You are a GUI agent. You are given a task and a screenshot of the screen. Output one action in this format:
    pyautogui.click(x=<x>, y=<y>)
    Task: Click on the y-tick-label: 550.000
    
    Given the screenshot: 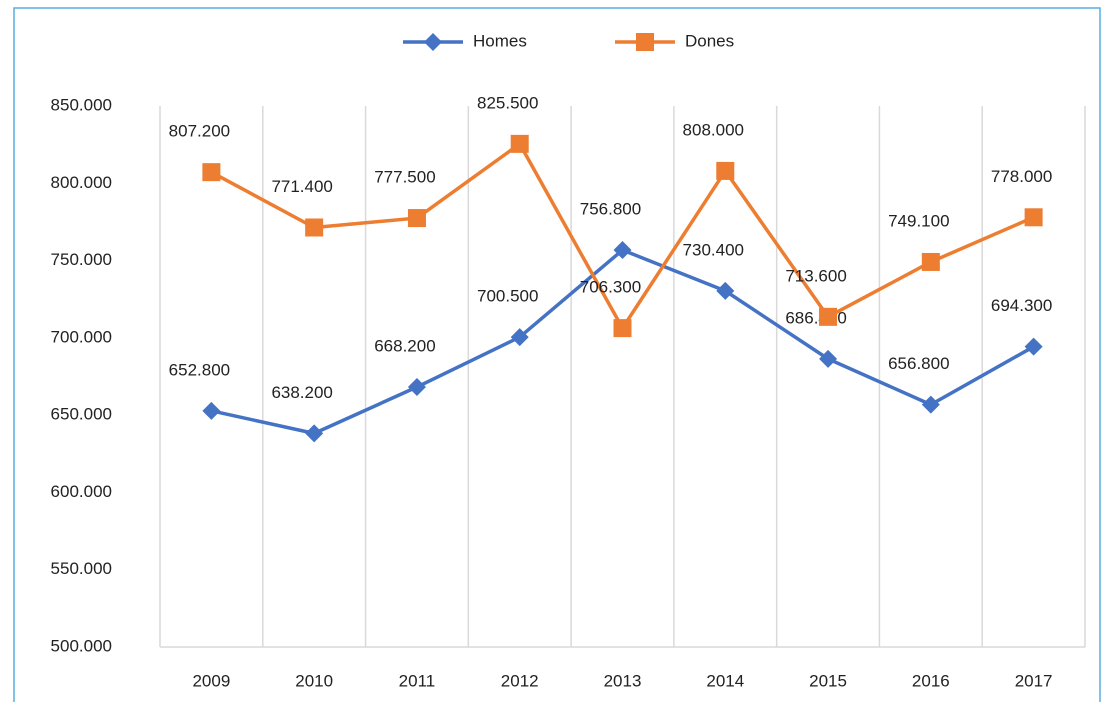 What is the action you would take?
    pyautogui.click(x=81, y=568)
    